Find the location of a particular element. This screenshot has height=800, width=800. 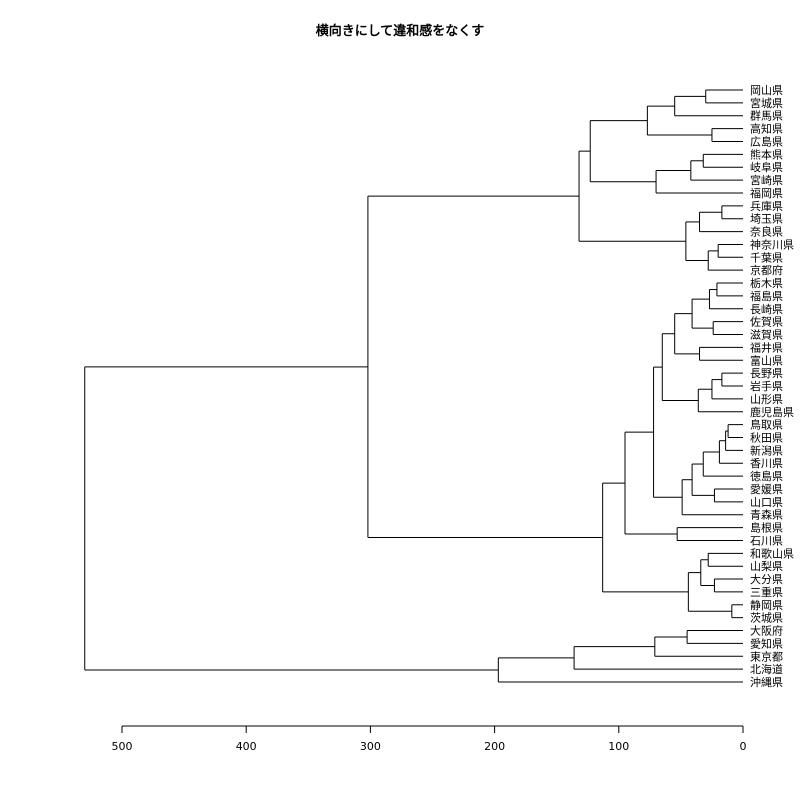

leaf-label: 山梨県 is located at coordinates (766, 566).